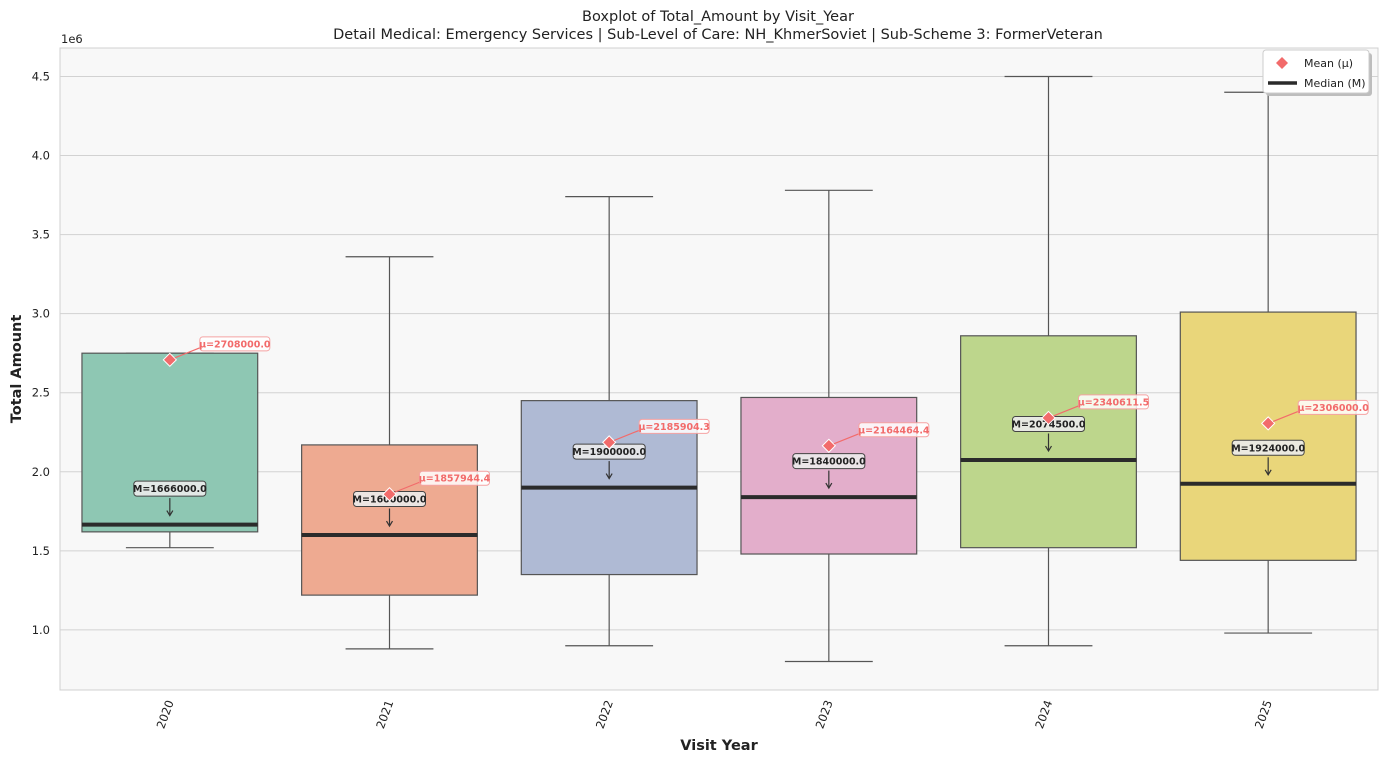 The image size is (1387, 763). I want to click on median-label: M=1900000.0, so click(609, 452).